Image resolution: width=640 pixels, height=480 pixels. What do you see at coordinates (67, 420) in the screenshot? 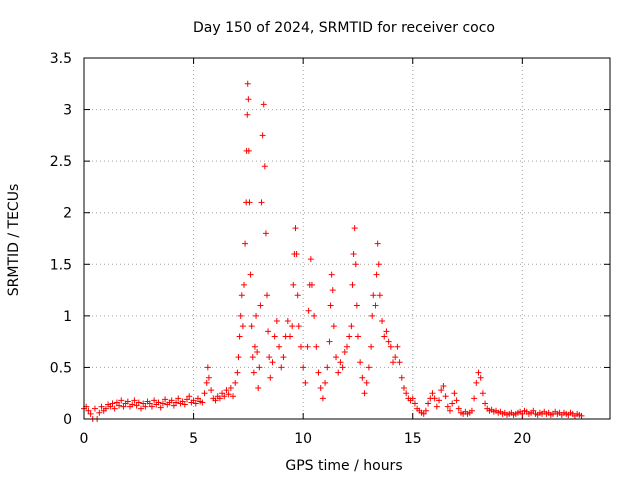
I see `y-tick-label: 0` at bounding box center [67, 420].